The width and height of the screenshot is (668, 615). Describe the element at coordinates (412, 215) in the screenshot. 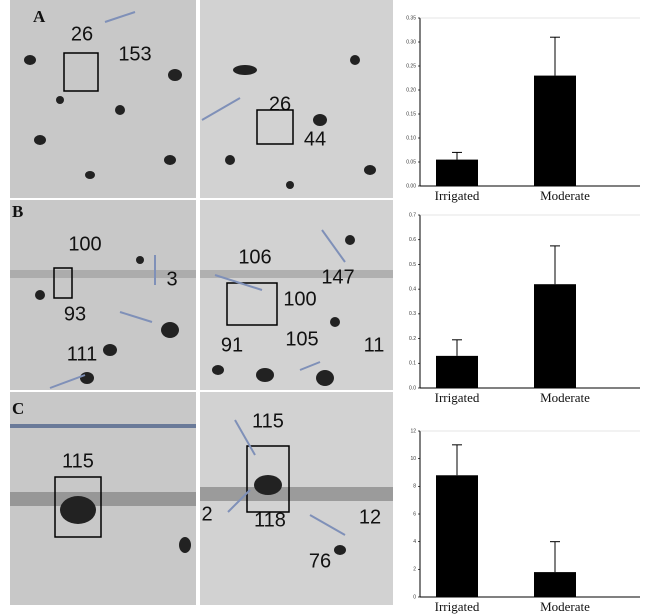

I see `y-tick-label: 0.7` at that location.